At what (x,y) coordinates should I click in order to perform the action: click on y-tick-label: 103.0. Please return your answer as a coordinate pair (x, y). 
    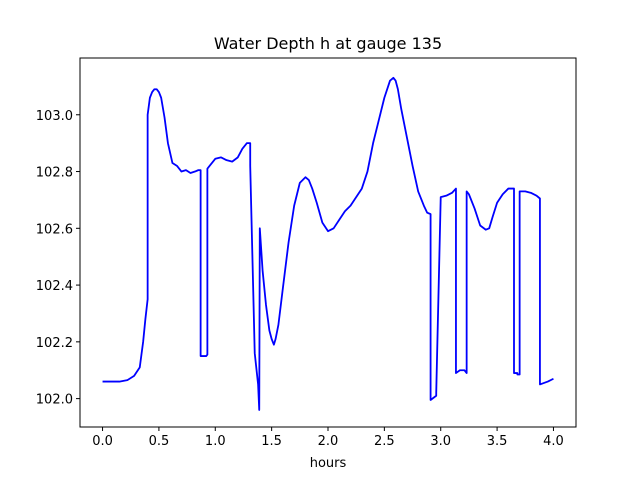
    Looking at the image, I should click on (54, 116).